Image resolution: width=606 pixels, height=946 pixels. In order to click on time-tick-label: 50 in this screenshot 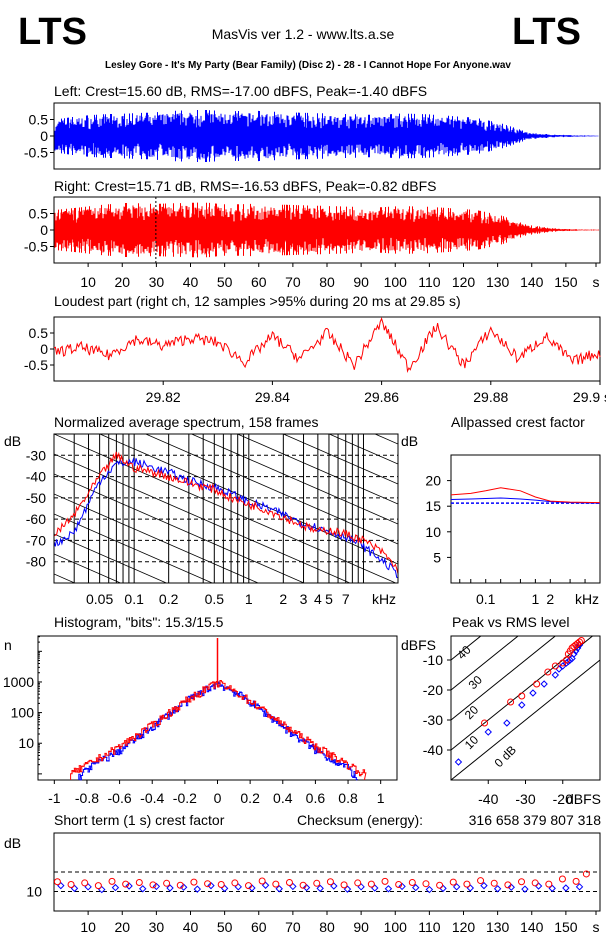, I will do `click(225, 282)`.